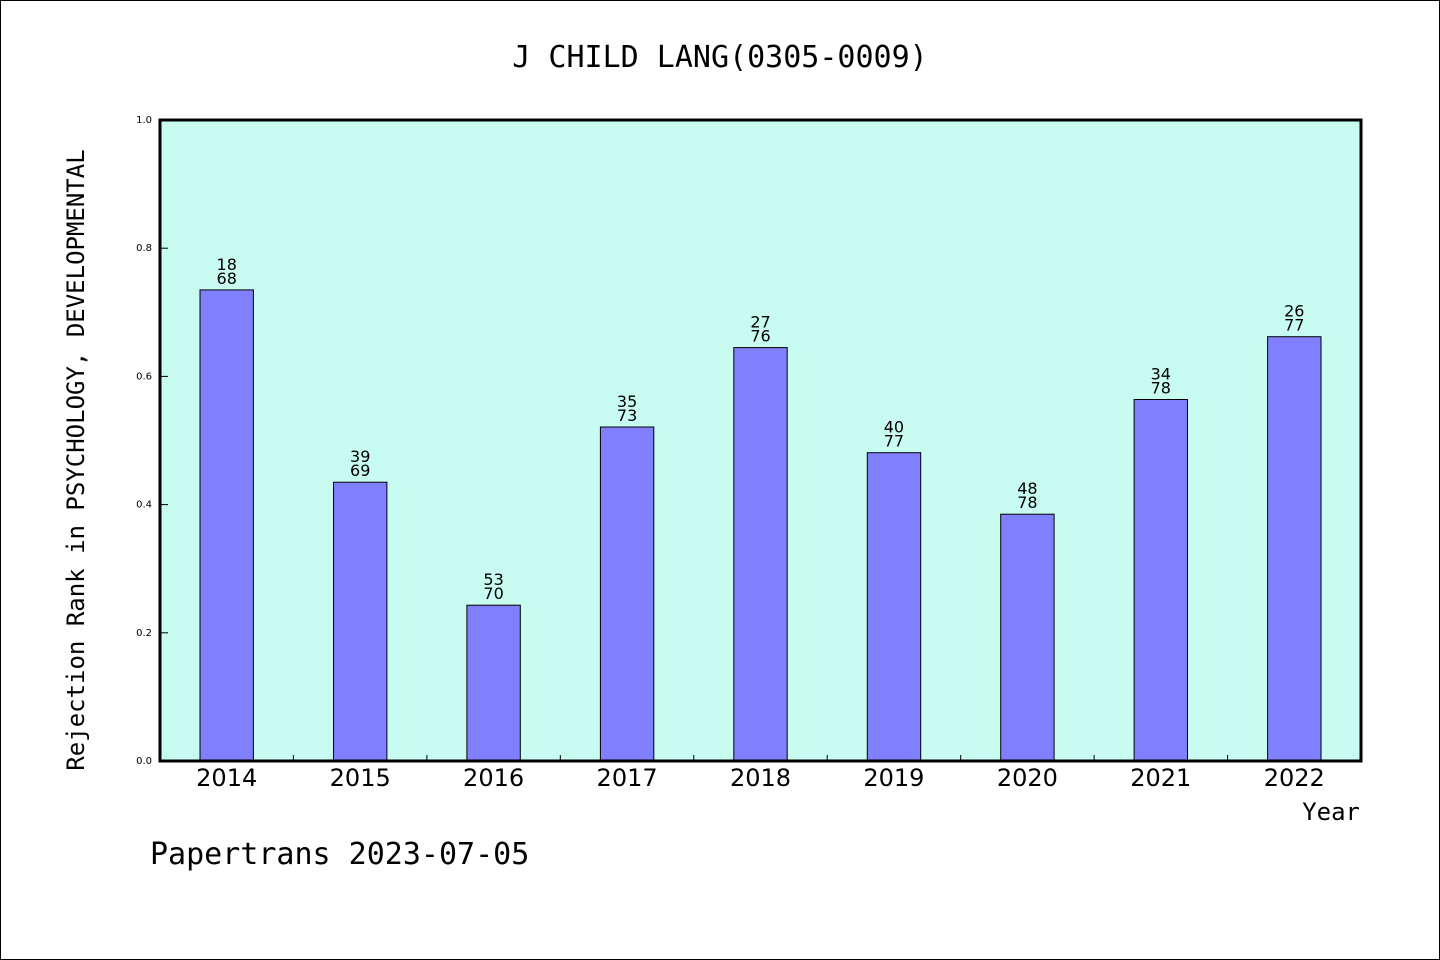 The height and width of the screenshot is (960, 1440). I want to click on x-axis-ticks: 2014 2015 2016 2017 2018 2019 2020 2021 2022, so click(760, 773).